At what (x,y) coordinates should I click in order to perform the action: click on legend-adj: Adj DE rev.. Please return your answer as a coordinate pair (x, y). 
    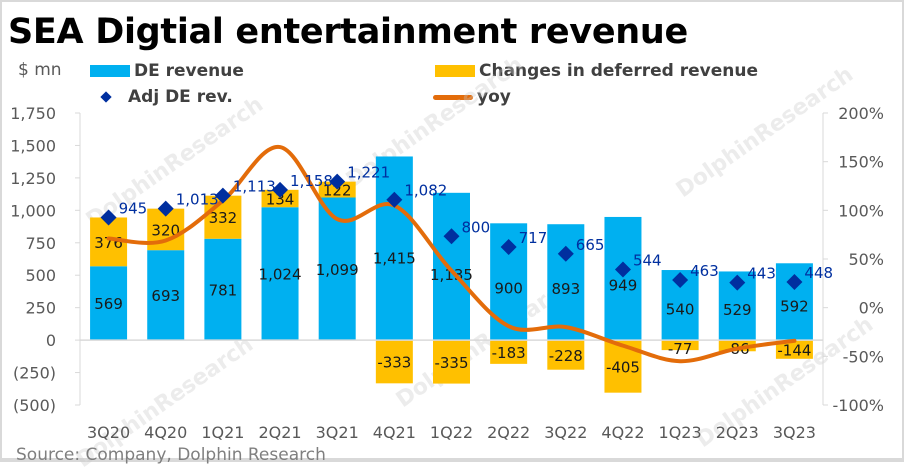
    Looking at the image, I should click on (159, 97).